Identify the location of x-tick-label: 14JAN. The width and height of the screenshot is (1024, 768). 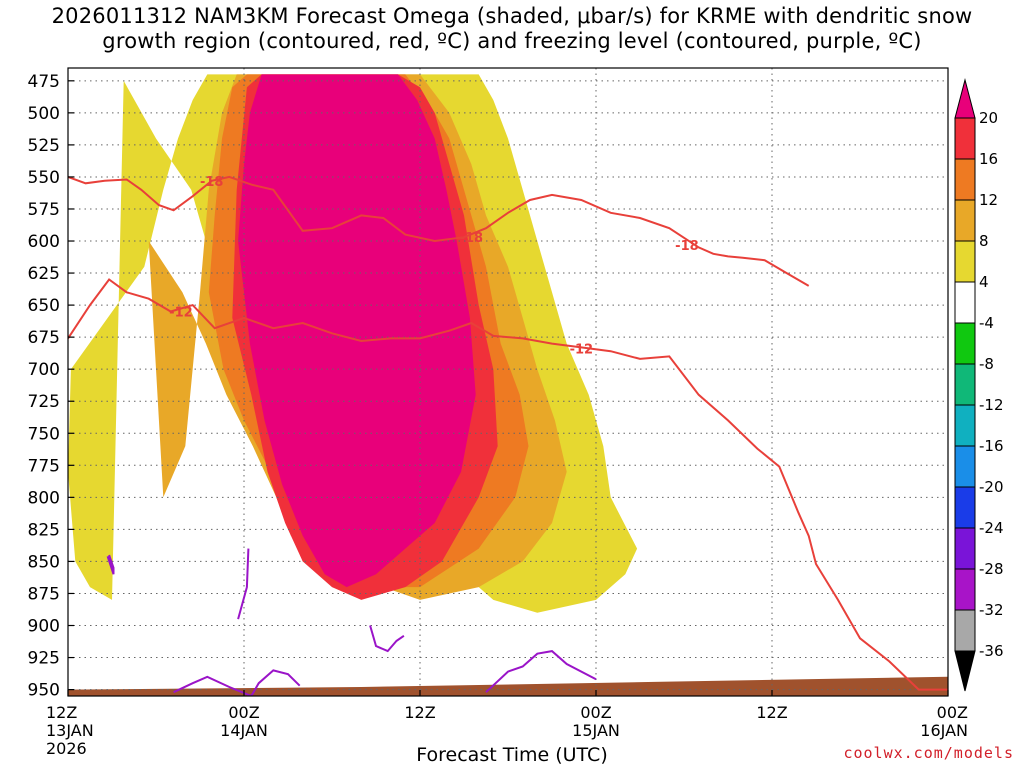
(244, 730).